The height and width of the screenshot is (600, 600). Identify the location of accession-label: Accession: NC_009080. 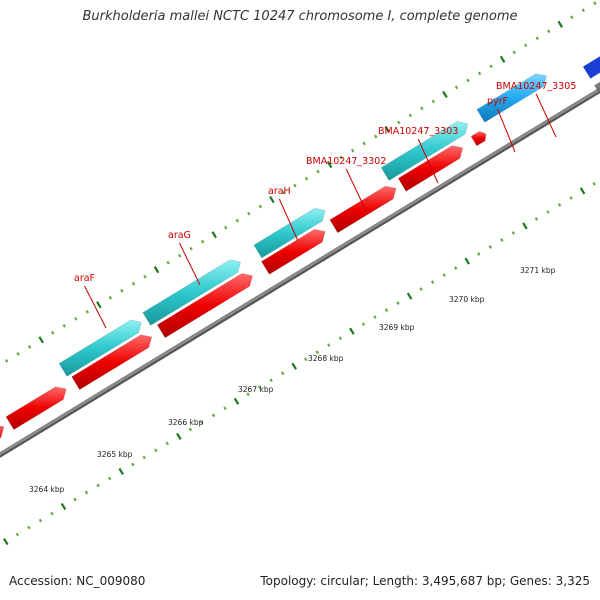
(77, 581).